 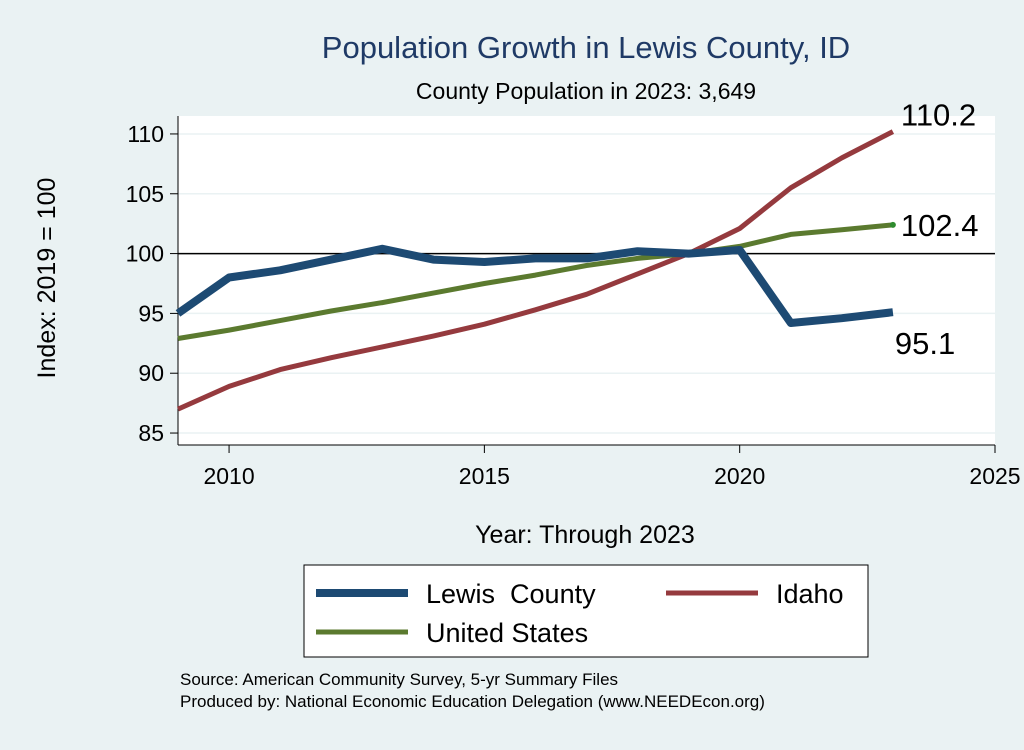 I want to click on chart-subtitle: County Population in 2023: 3,649, so click(x=586, y=91).